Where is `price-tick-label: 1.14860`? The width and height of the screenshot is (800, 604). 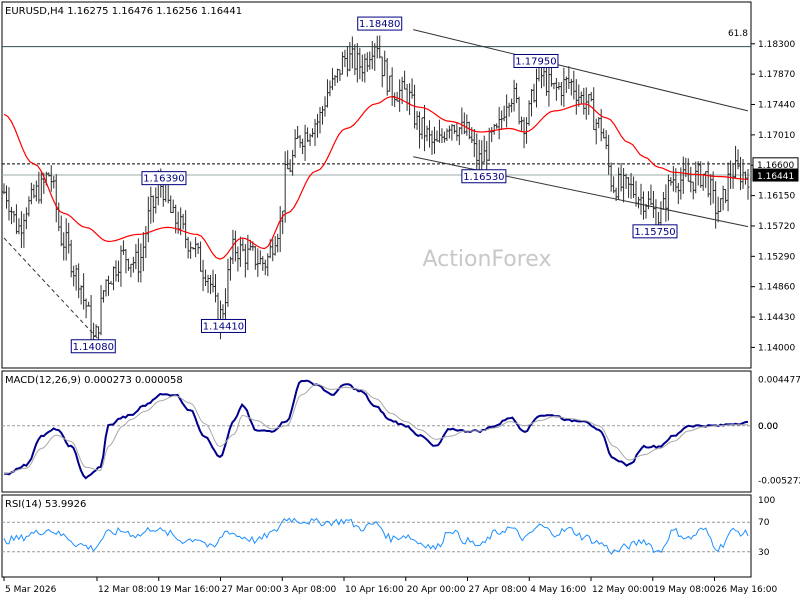
price-tick-label: 1.14860 is located at coordinates (776, 288).